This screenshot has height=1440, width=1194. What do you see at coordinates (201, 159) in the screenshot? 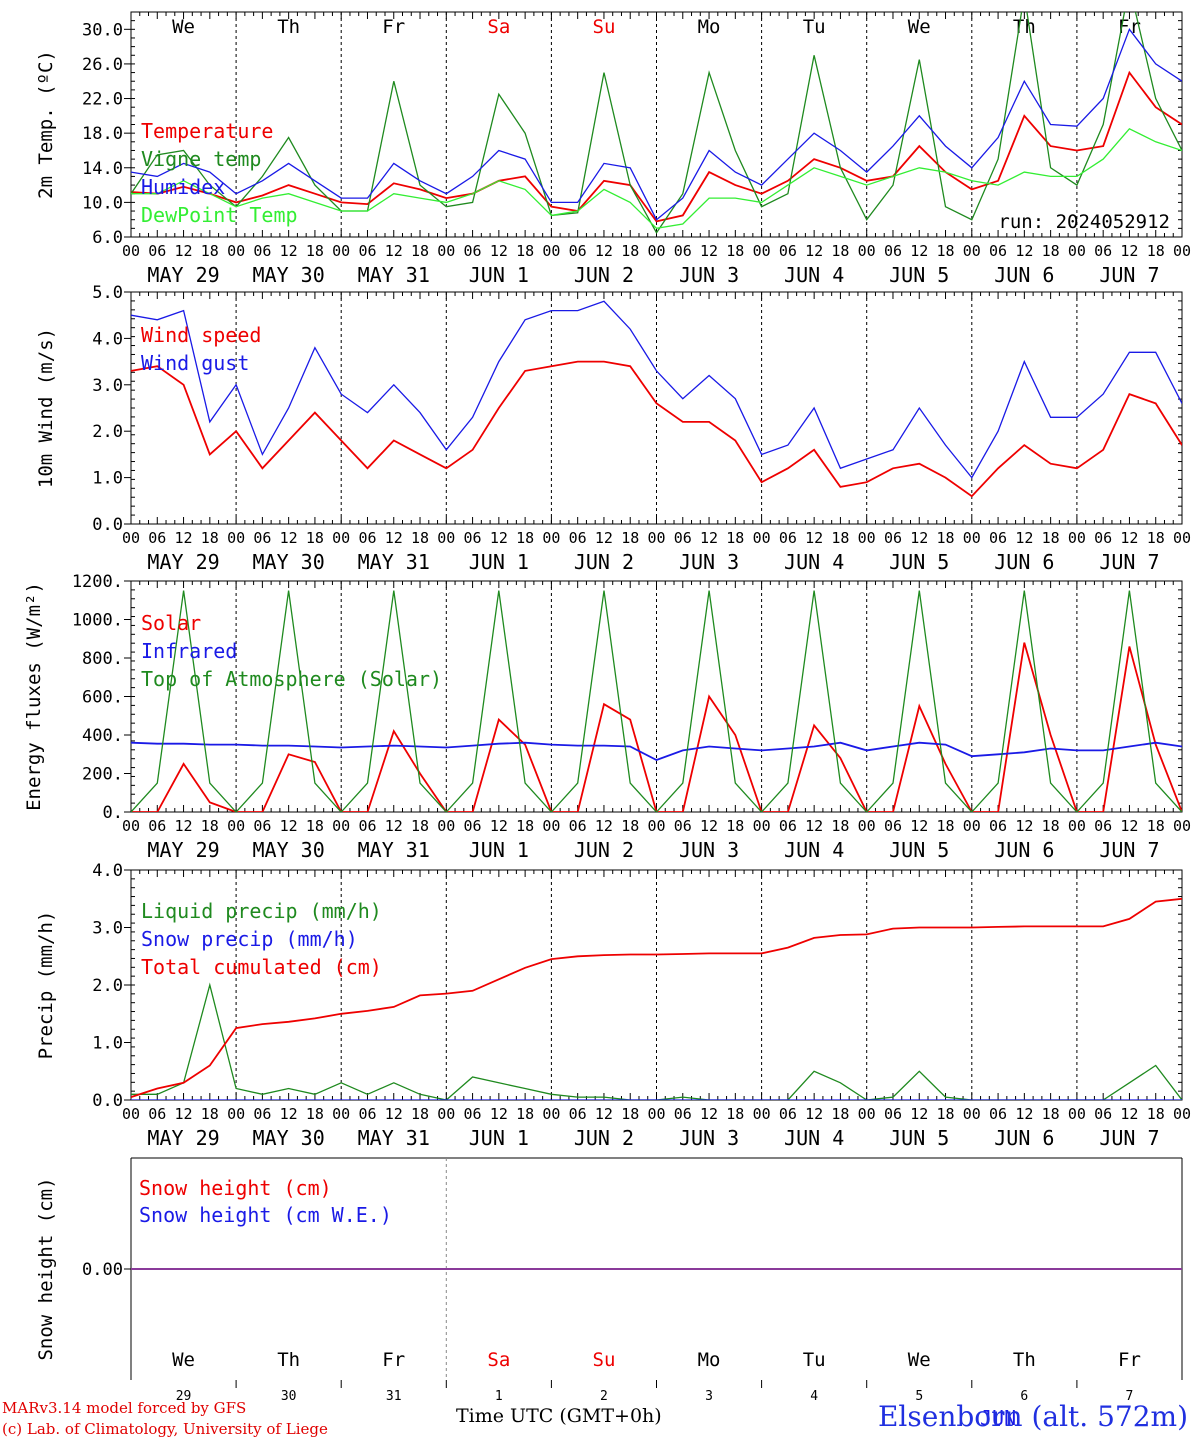
I see `legend-vigne-temp: Vigne temp` at bounding box center [201, 159].